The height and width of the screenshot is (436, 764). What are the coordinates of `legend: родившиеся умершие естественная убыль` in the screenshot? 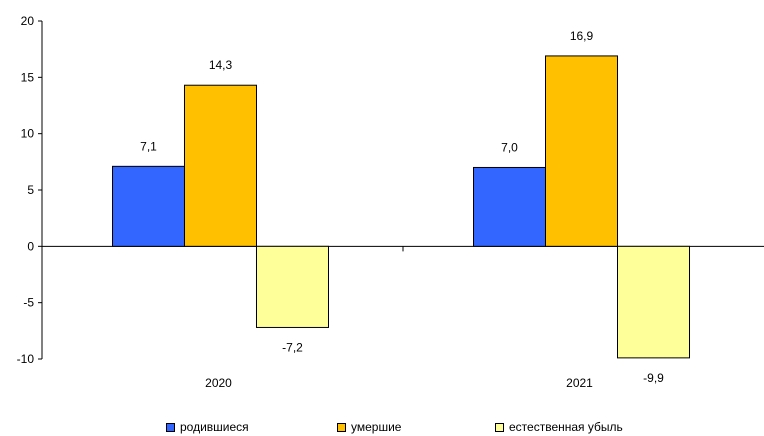 It's located at (382, 428).